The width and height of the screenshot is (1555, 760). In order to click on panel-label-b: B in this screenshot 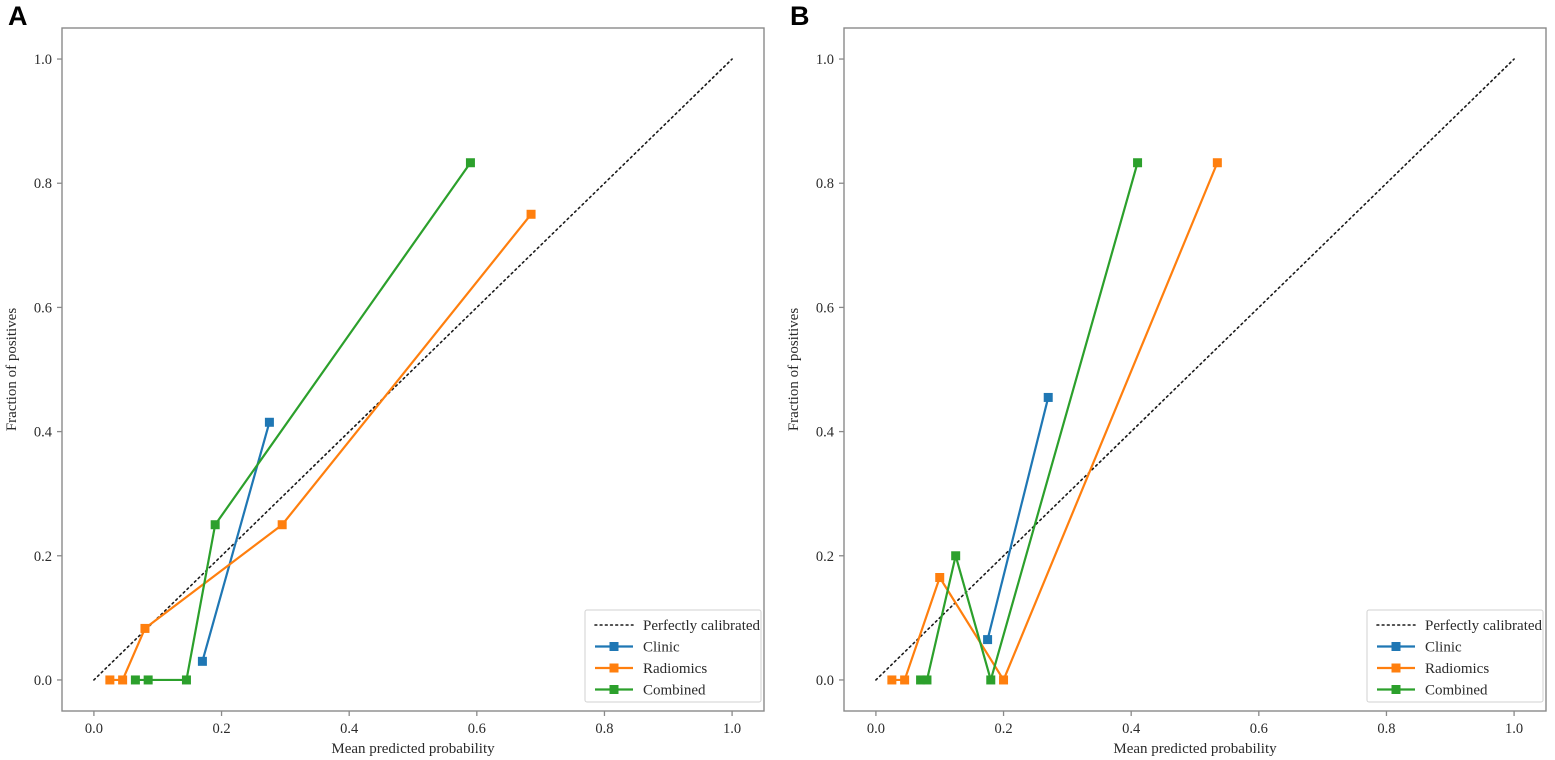, I will do `click(800, 16)`.